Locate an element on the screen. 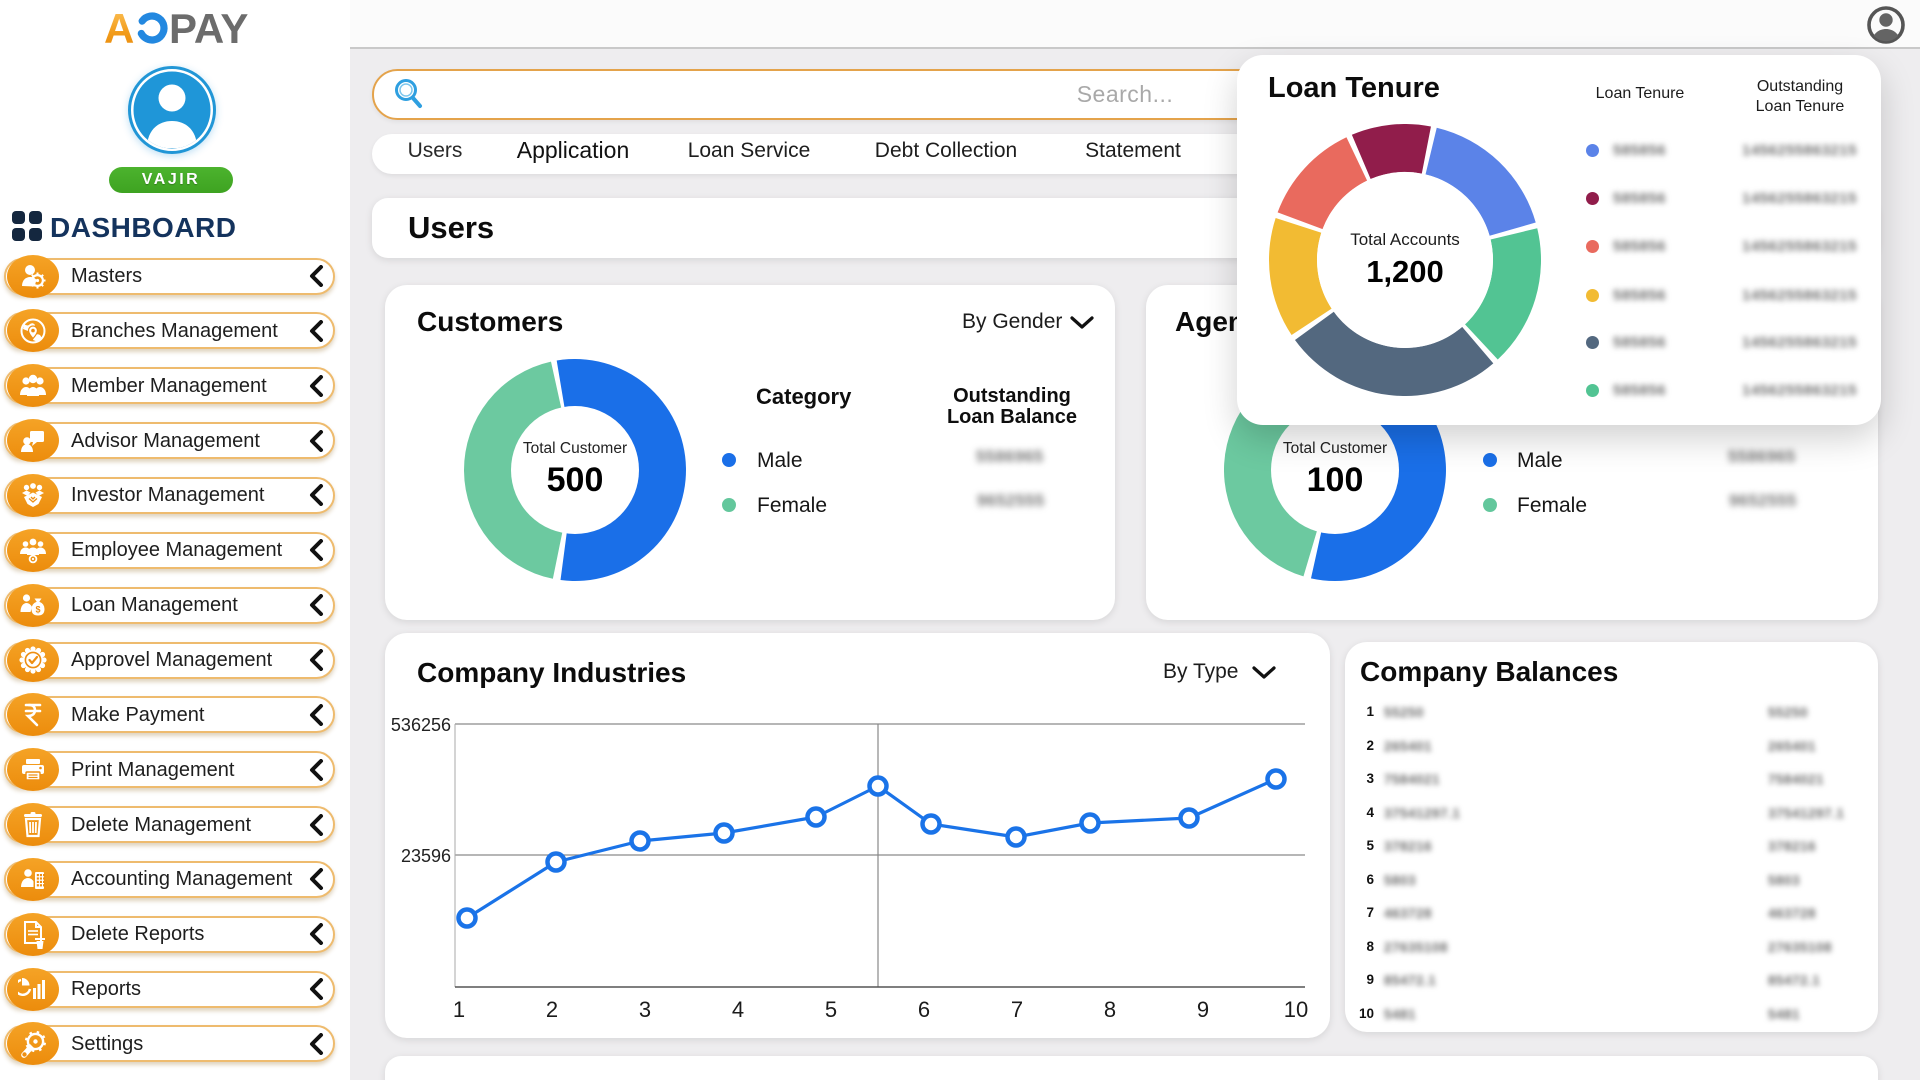 The width and height of the screenshot is (1920, 1080). svg-text: 1 is located at coordinates (459, 1009).